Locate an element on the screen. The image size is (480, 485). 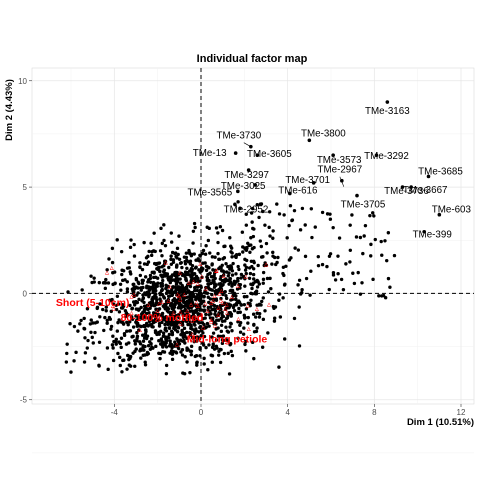
point-label: TMe-3573 is located at coordinates (339, 160).